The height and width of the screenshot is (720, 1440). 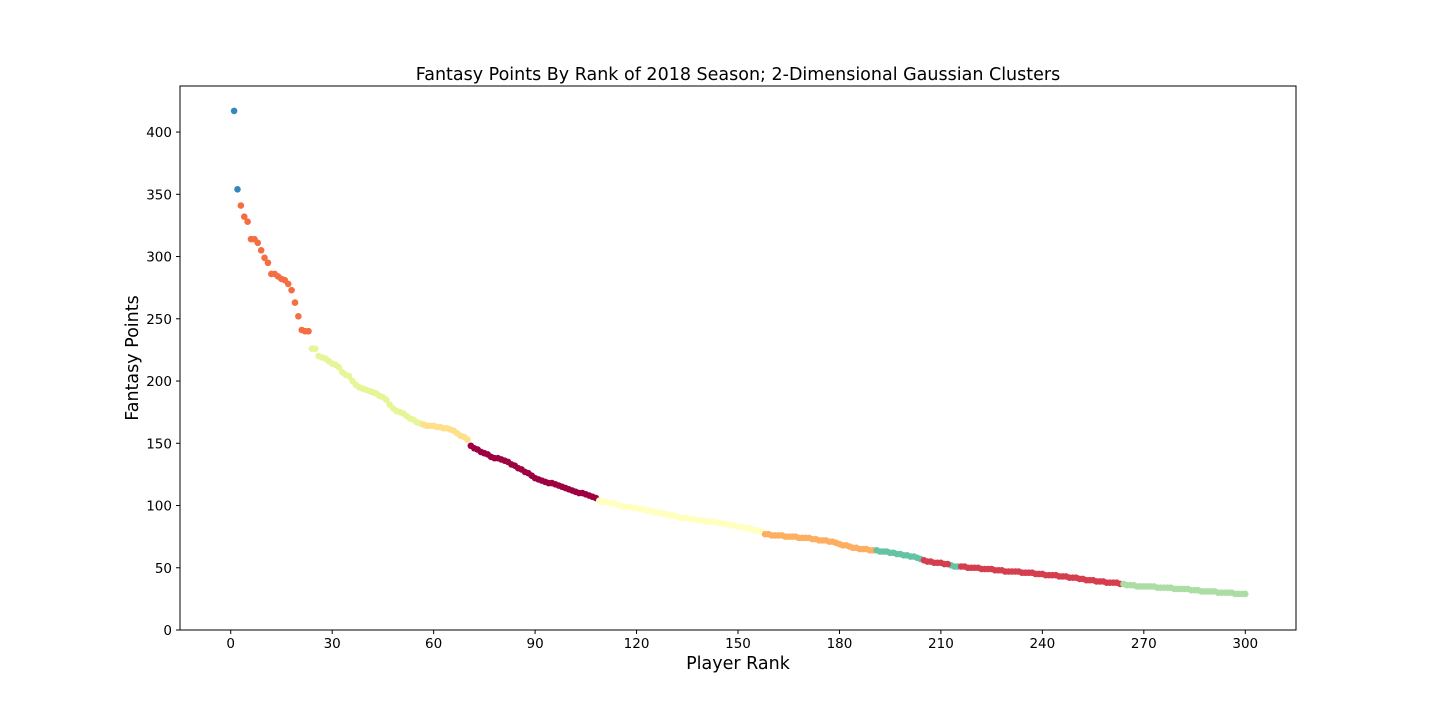 What do you see at coordinates (941, 644) in the screenshot?
I see `x-tick-label: 210` at bounding box center [941, 644].